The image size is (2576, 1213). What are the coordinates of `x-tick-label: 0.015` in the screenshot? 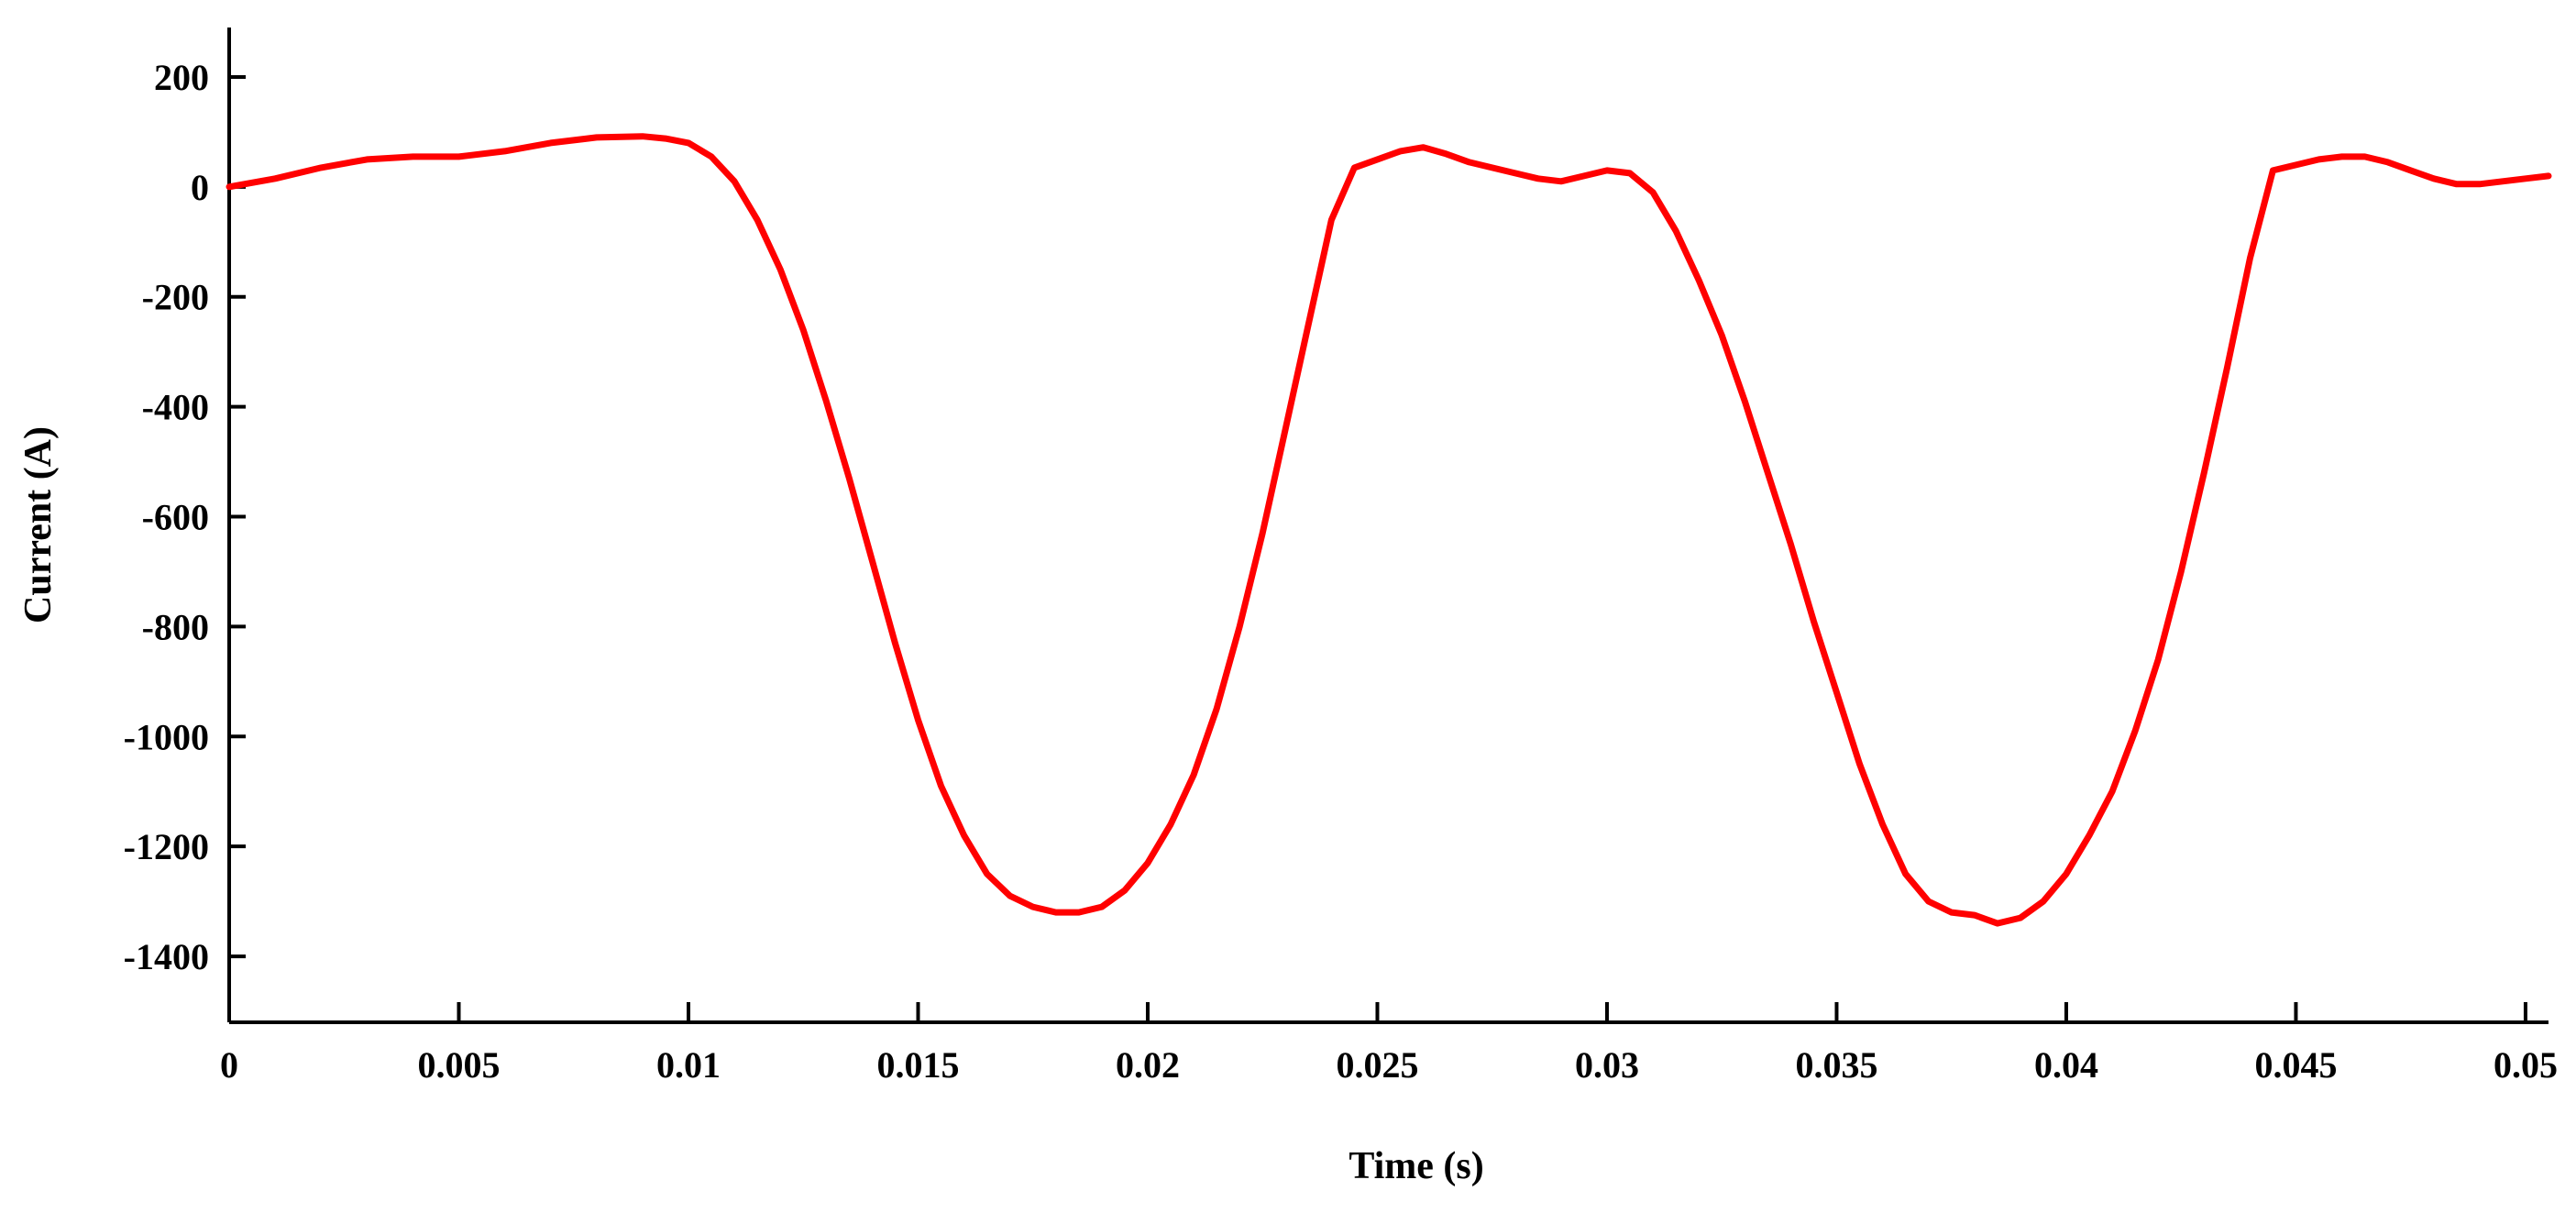 It's located at (917, 1065).